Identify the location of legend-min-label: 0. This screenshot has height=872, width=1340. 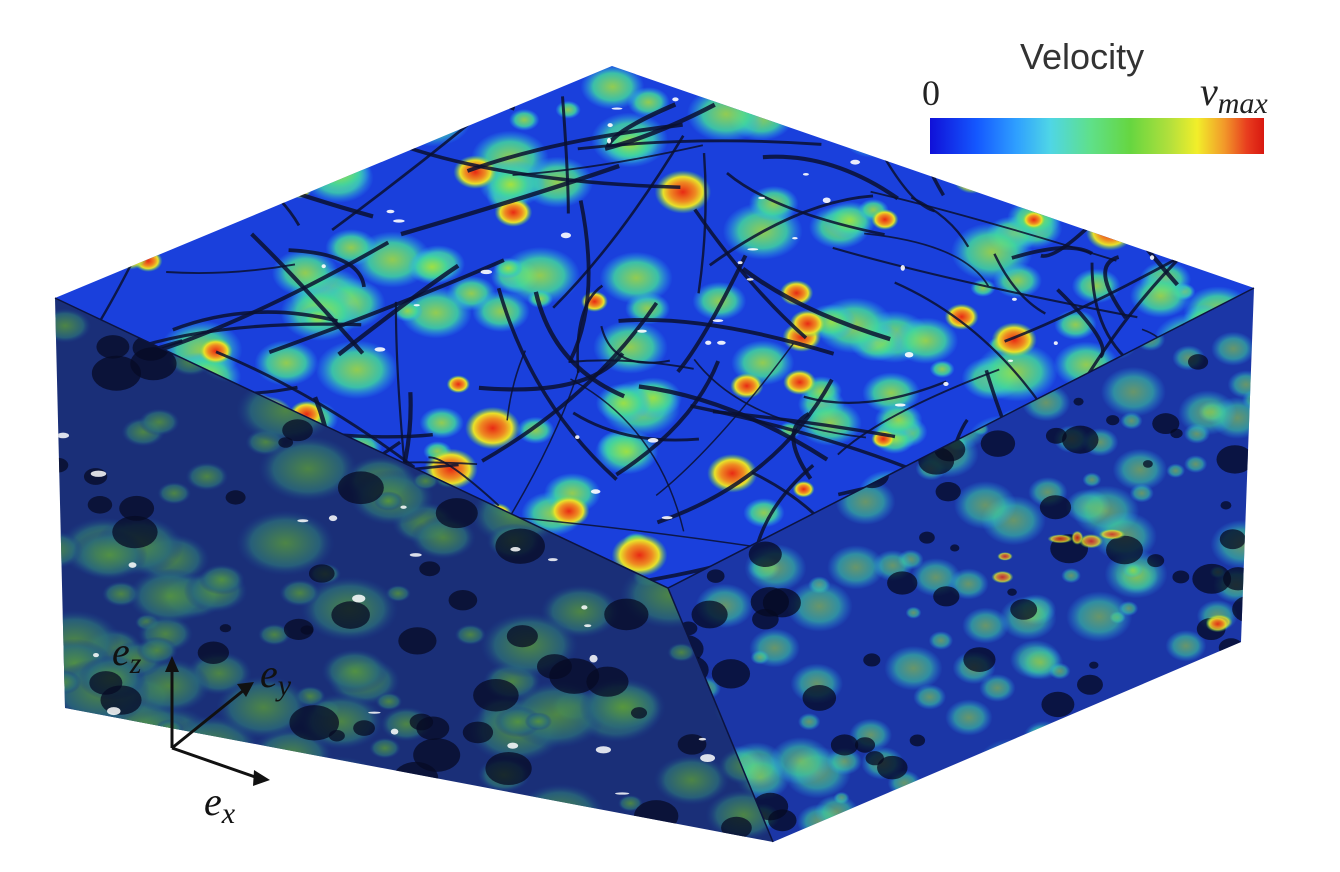
(931, 93).